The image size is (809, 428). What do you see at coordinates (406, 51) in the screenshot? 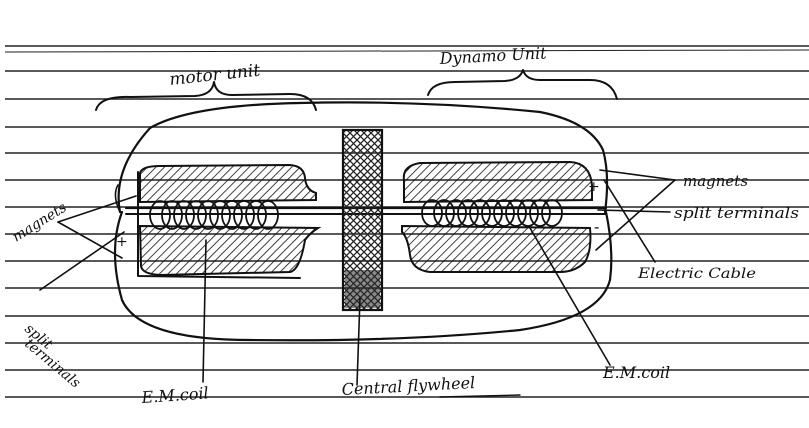
I see `ruled-line` at bounding box center [406, 51].